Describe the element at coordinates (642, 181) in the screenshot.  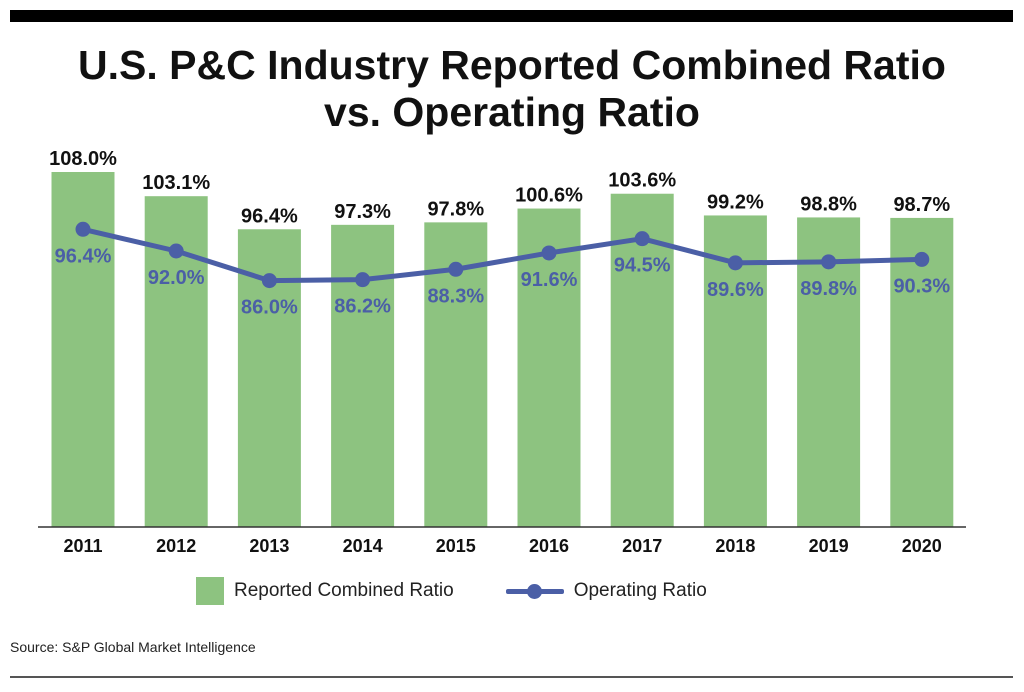
I see `bar-value-label-2017: 103.6%` at that location.